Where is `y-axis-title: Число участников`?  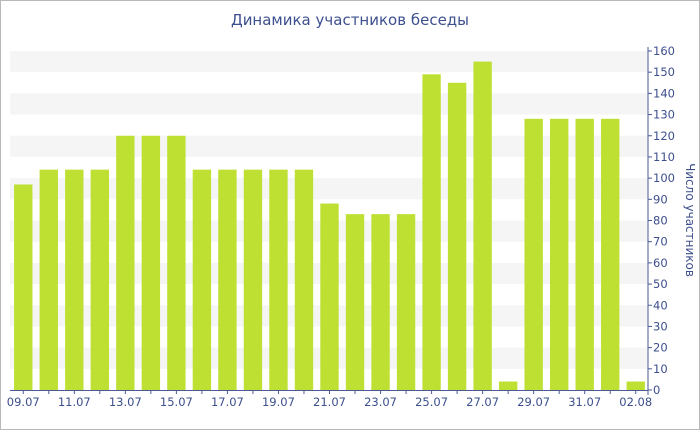 y-axis-title: Число участников is located at coordinates (690, 220).